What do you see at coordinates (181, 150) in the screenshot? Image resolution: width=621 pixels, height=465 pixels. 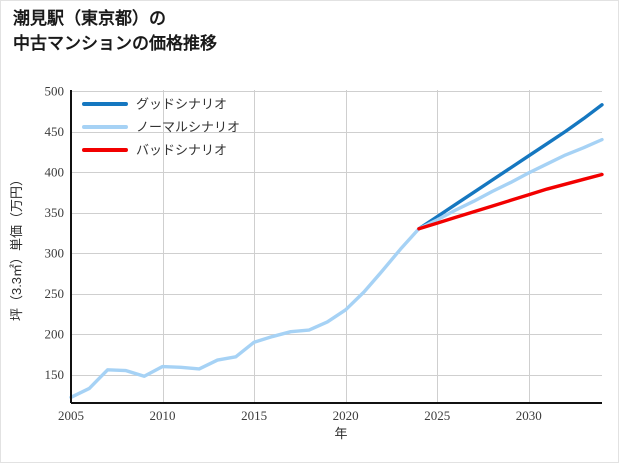 I see `legend-label: バッドシナリオ` at bounding box center [181, 150].